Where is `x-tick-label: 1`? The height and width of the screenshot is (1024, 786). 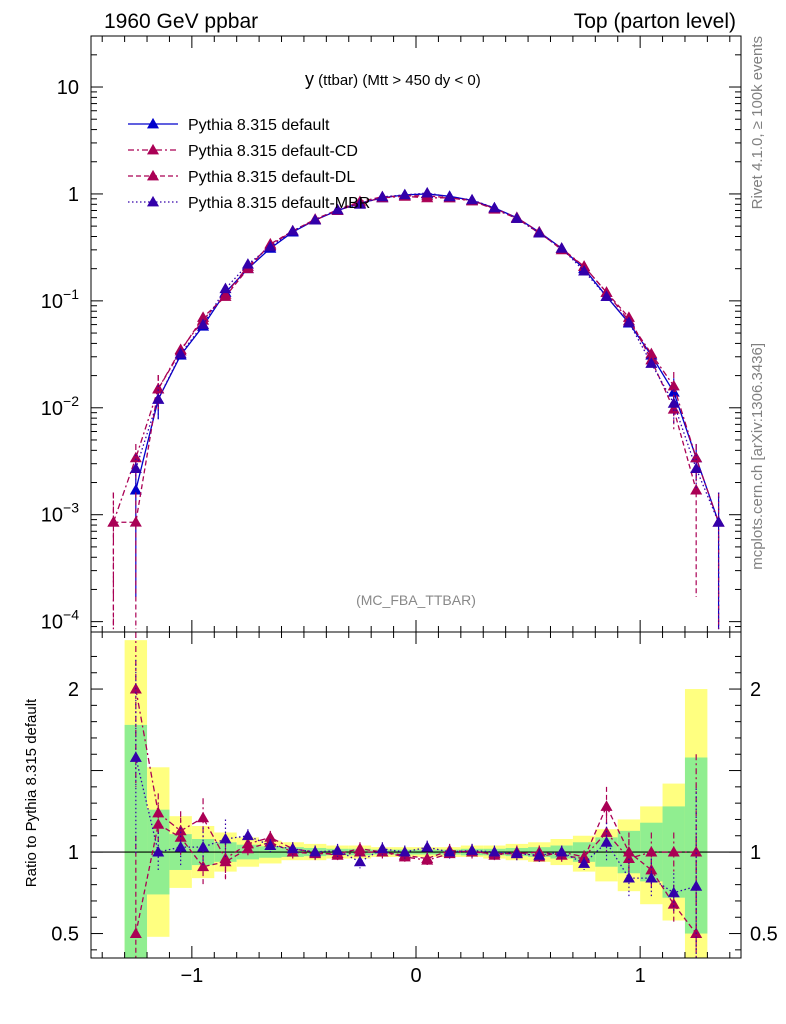 x-tick-label: 1 is located at coordinates (640, 976).